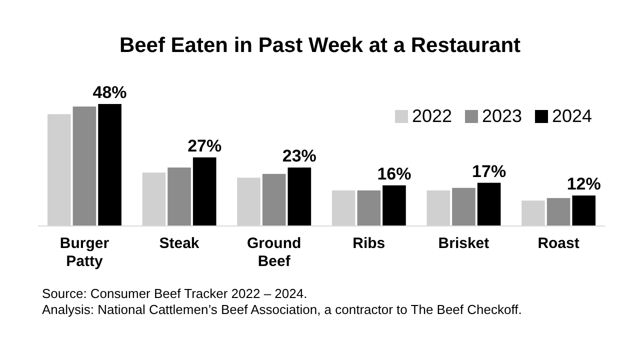 Image resolution: width=640 pixels, height=360 pixels. Describe the element at coordinates (175, 293) in the screenshot. I see `source-note: Source: Consumer Beef Tracker 2022 – 2024.` at that location.